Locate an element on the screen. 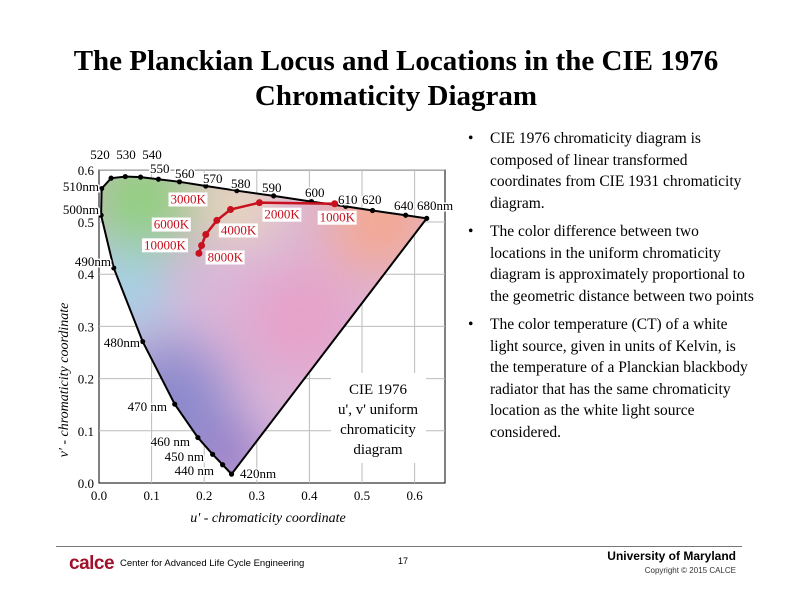  wavelength-label: 440 nm is located at coordinates (194, 470).